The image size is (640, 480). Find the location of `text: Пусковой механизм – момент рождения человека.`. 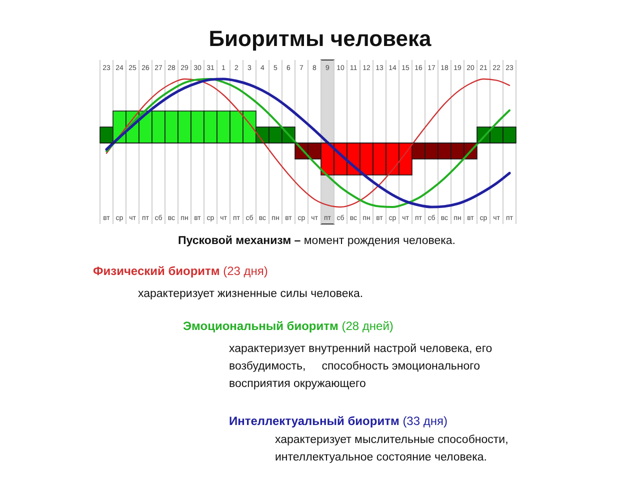

text: Пусковой механизм – момент рождения человека. is located at coordinates (317, 241).